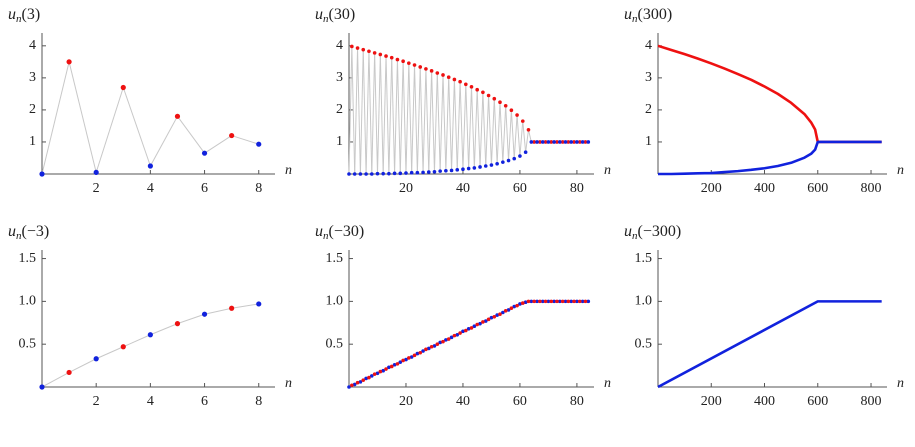  What do you see at coordinates (520, 401) in the screenshot?
I see `x-tick-label: 60` at bounding box center [520, 401].